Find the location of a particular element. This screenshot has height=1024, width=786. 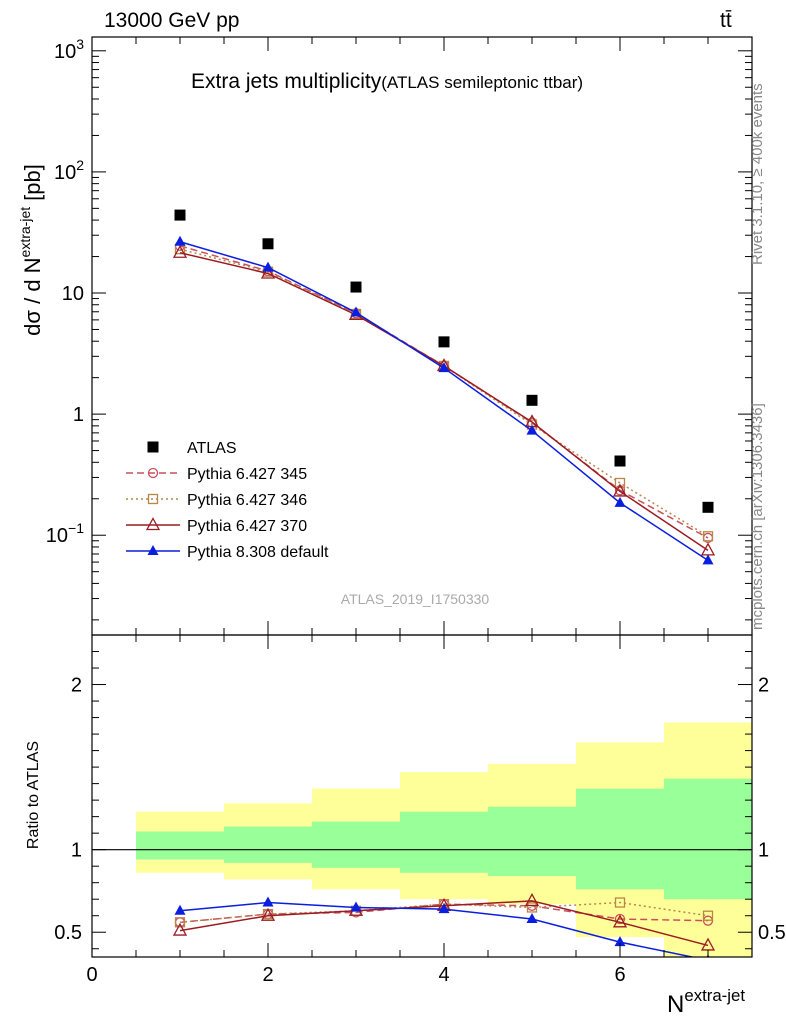

legend-label: Pythia 6.427 346 is located at coordinates (247, 500).